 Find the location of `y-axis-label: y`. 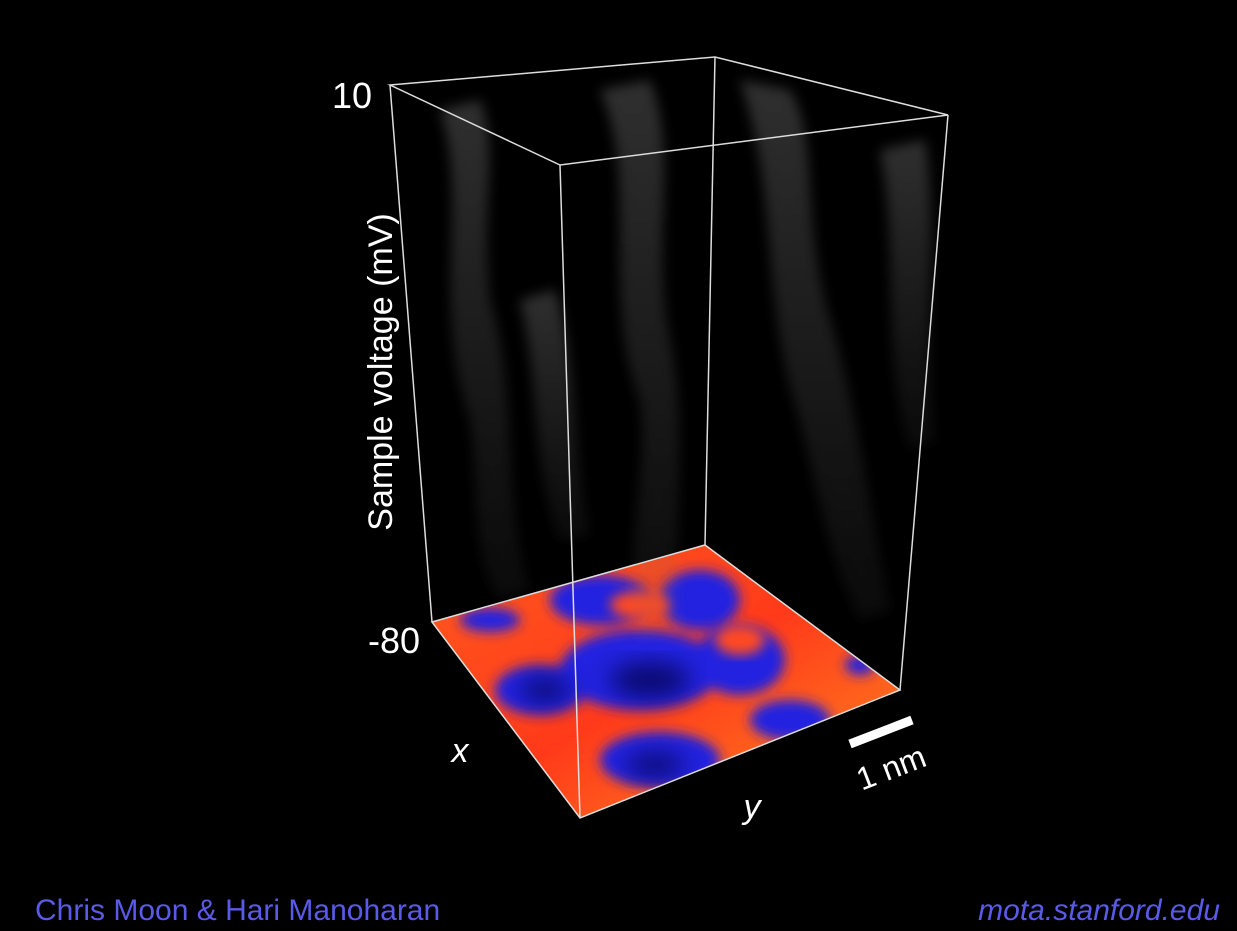

y-axis-label: y is located at coordinates (752, 807).